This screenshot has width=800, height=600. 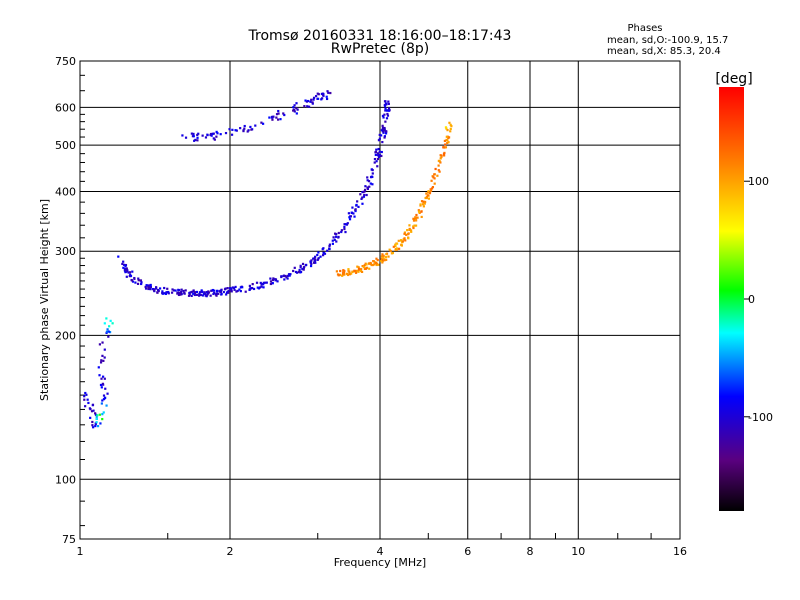 What do you see at coordinates (667, 40) in the screenshot?
I see `phases-o-stats: mean, sd,O:-100.9, 15.7` at bounding box center [667, 40].